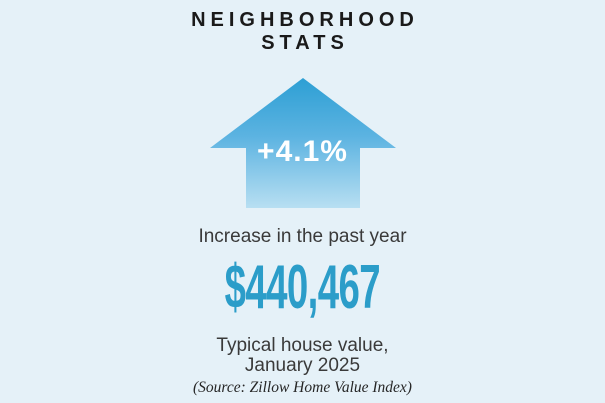  What do you see at coordinates (302, 151) in the screenshot?
I see `percent-change-label: +4.1%` at bounding box center [302, 151].